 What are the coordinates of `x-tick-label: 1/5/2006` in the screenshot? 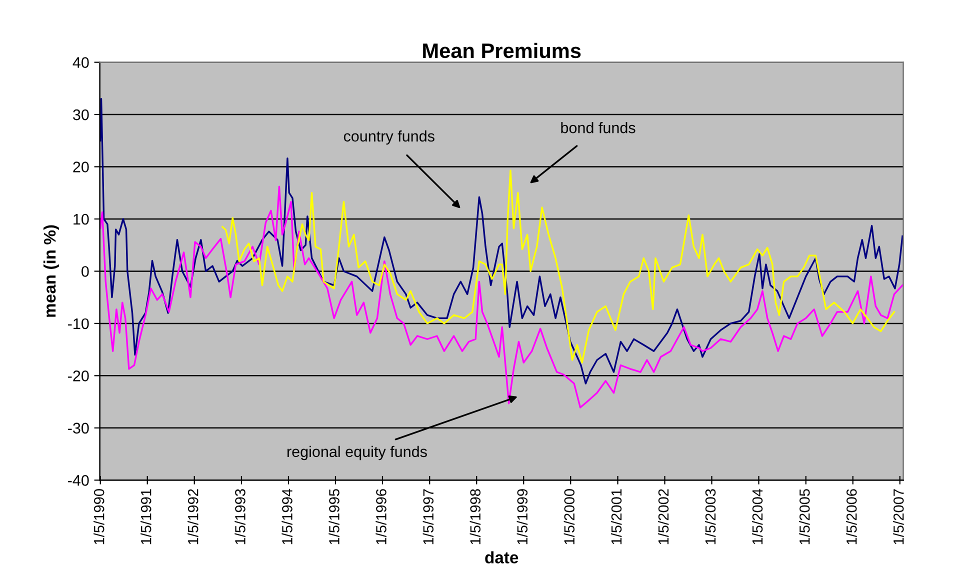 It's located at (851, 516).